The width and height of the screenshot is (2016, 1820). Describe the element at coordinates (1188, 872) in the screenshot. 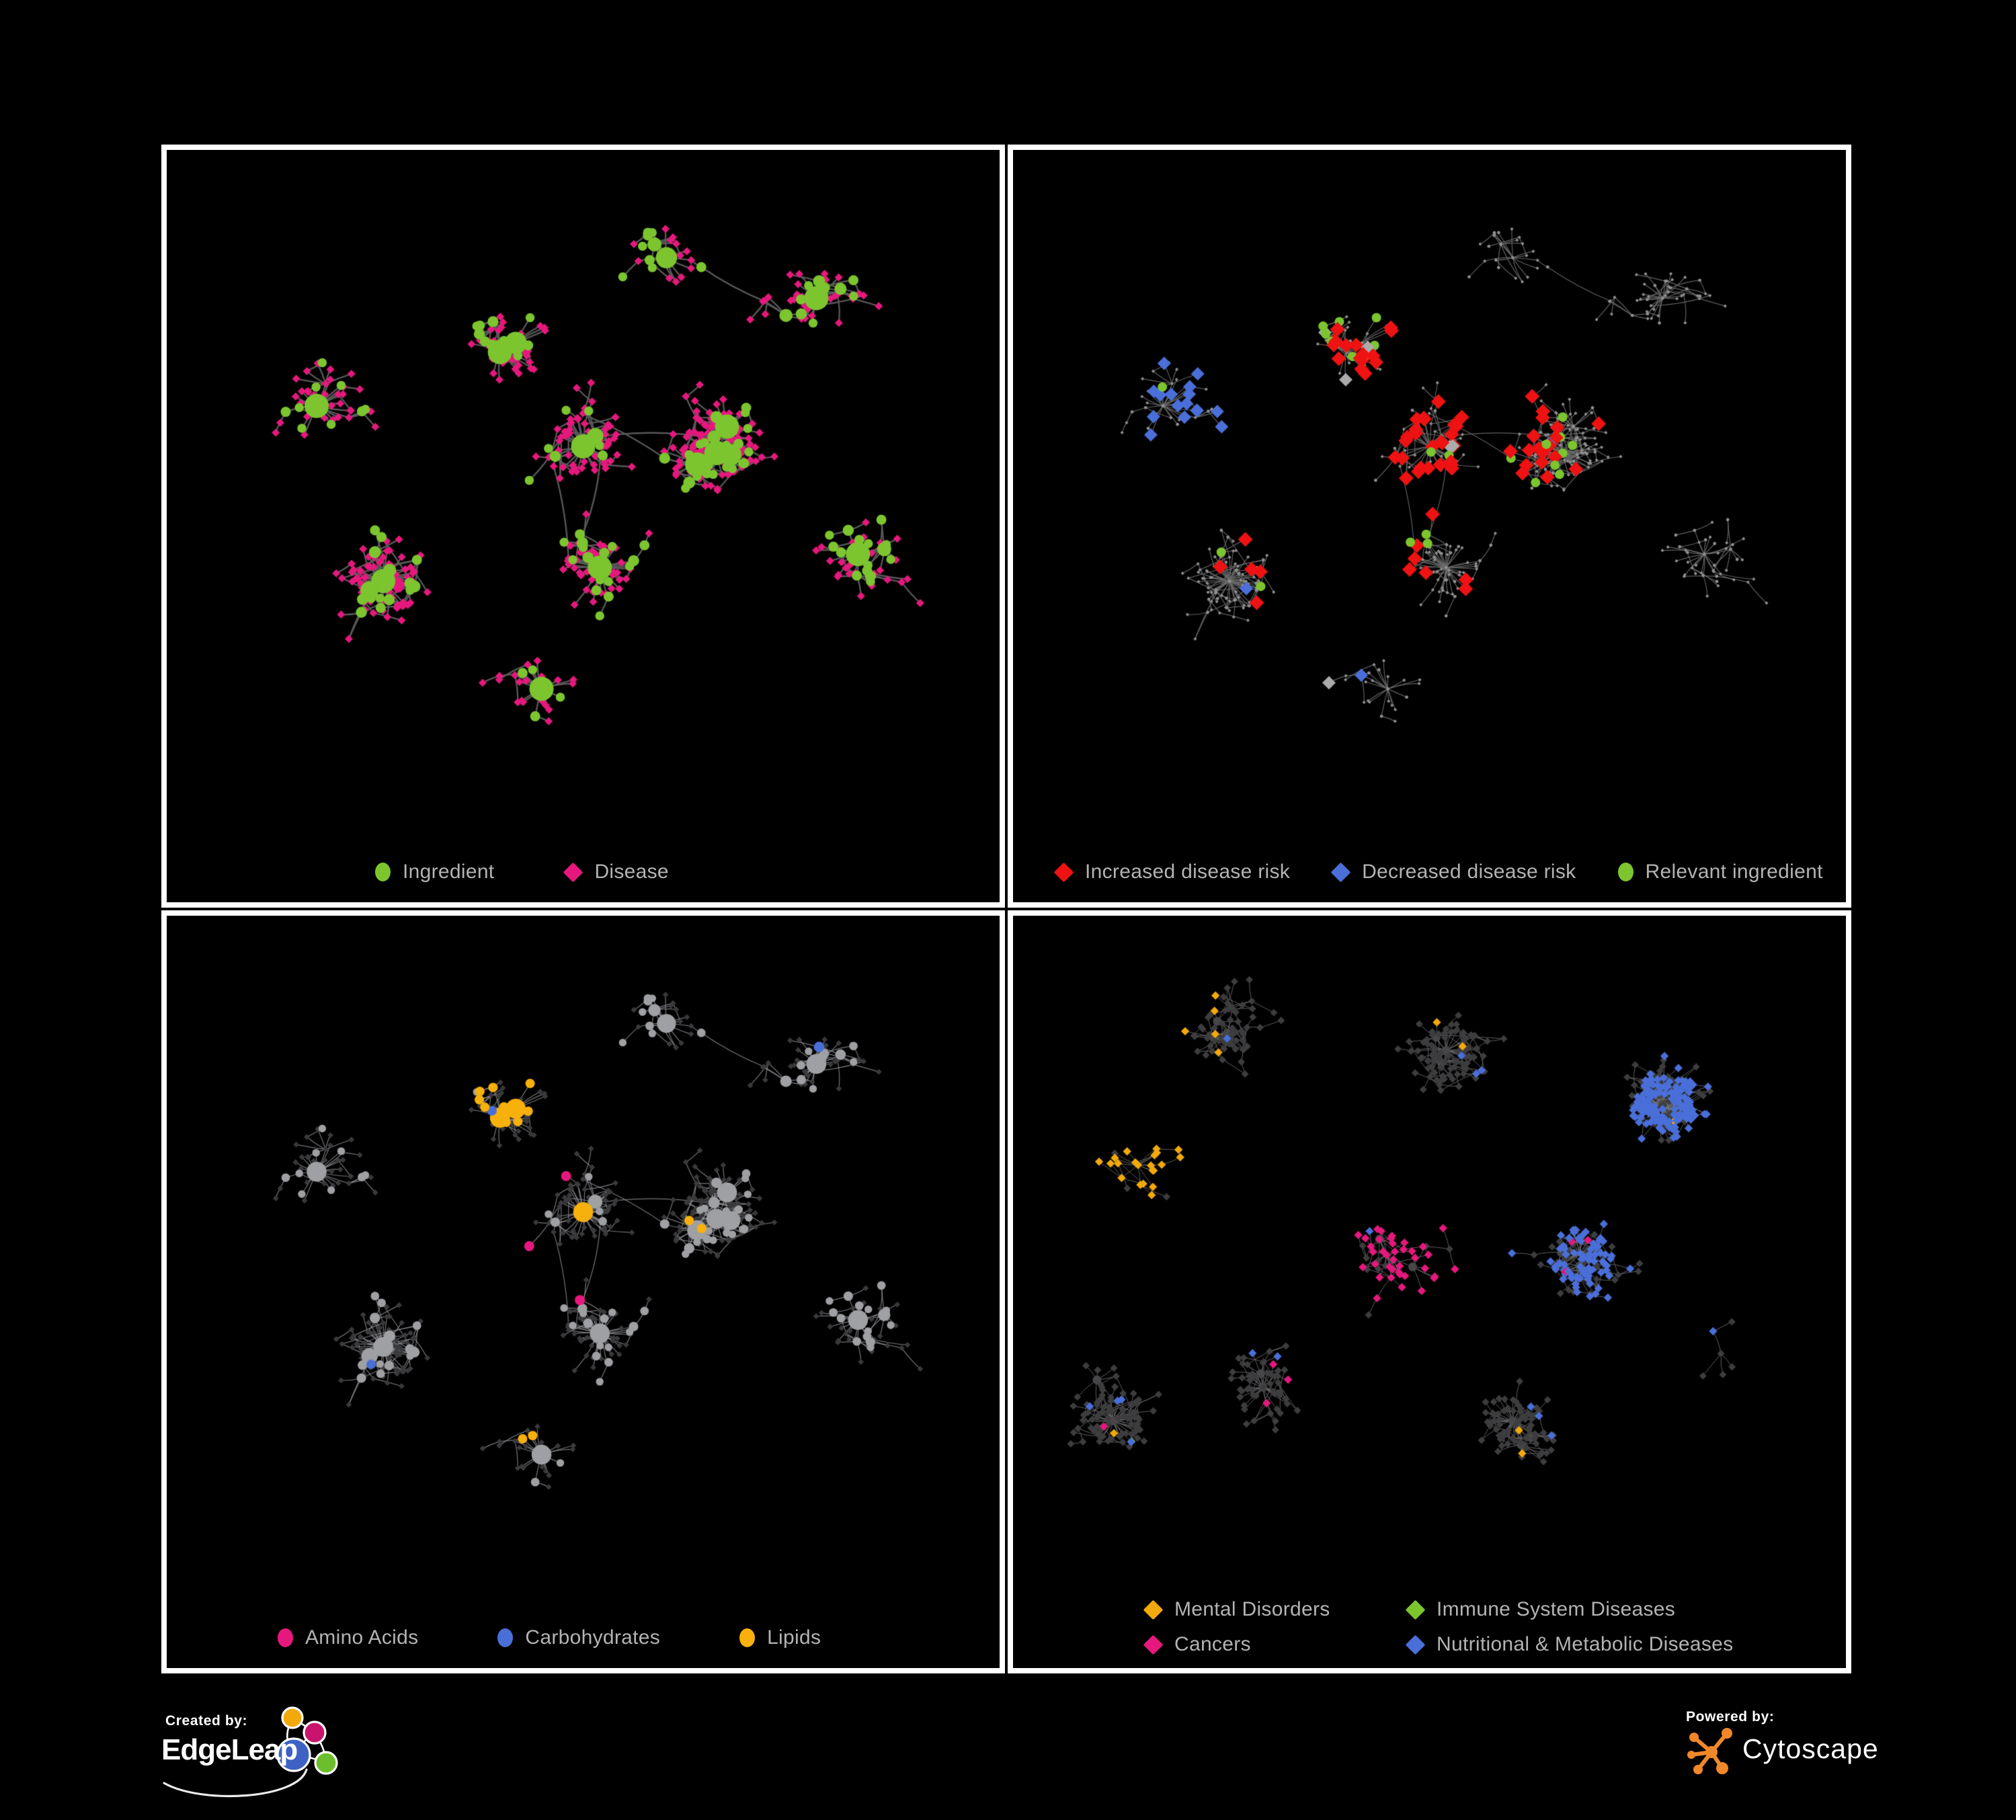

I see `legend-label: Increased disease risk` at that location.